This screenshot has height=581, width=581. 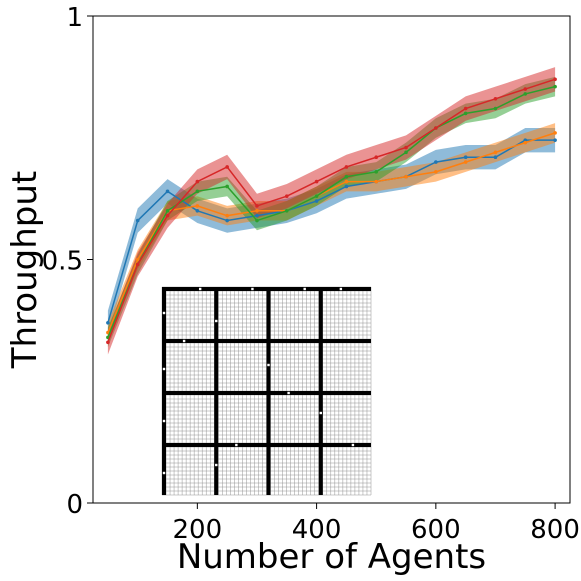 What do you see at coordinates (376, 524) in the screenshot?
I see `x-axis-ticks: 200 400 600 800` at bounding box center [376, 524].